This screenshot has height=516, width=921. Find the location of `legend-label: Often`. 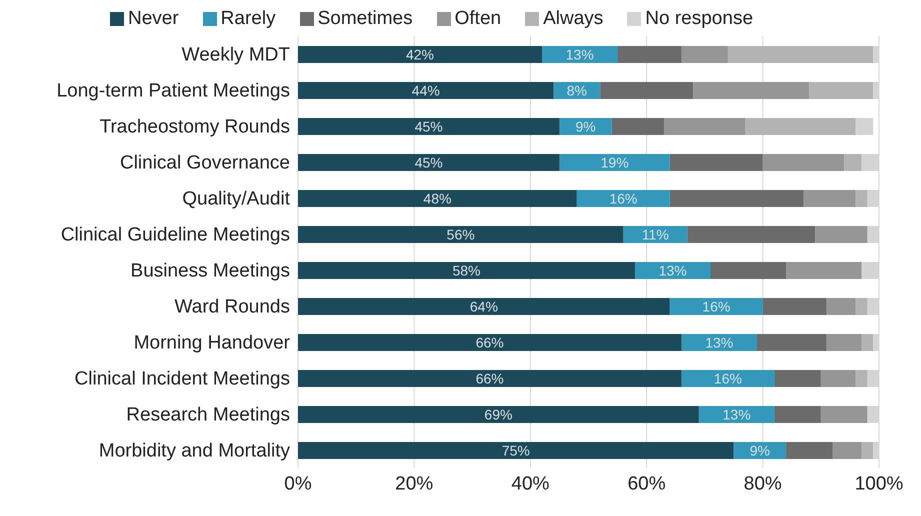

legend-label: Often is located at coordinates (478, 18).